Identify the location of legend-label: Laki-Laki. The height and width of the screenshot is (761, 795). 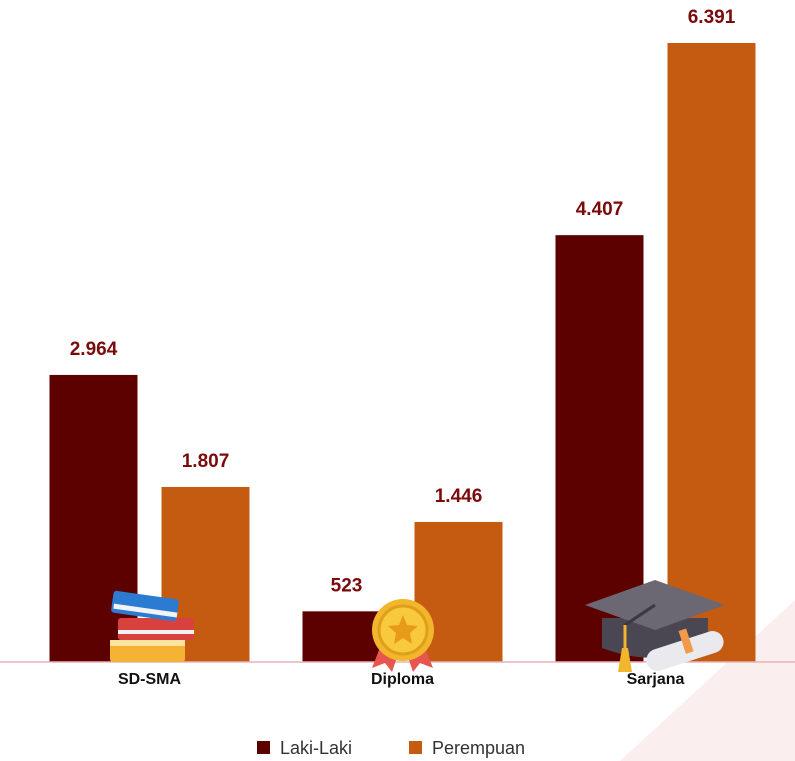
(316, 748).